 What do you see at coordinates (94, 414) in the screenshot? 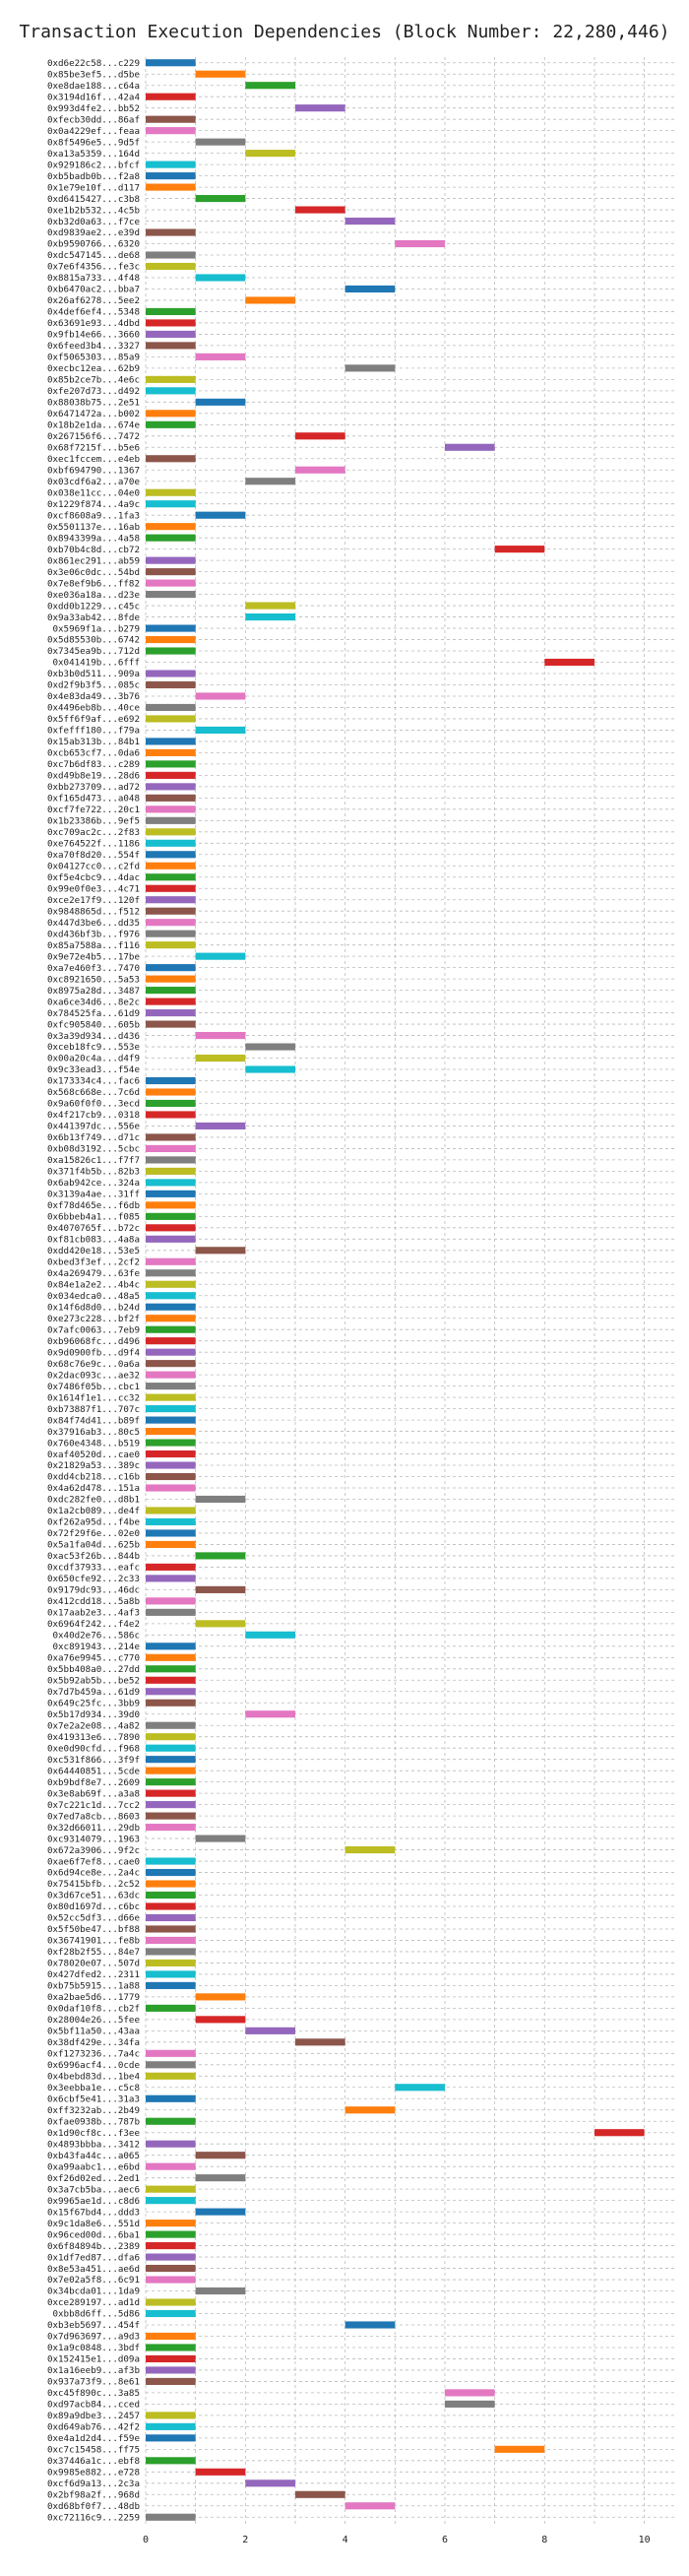
I see `y-tick-label: 0x6471472a...b002` at bounding box center [94, 414].